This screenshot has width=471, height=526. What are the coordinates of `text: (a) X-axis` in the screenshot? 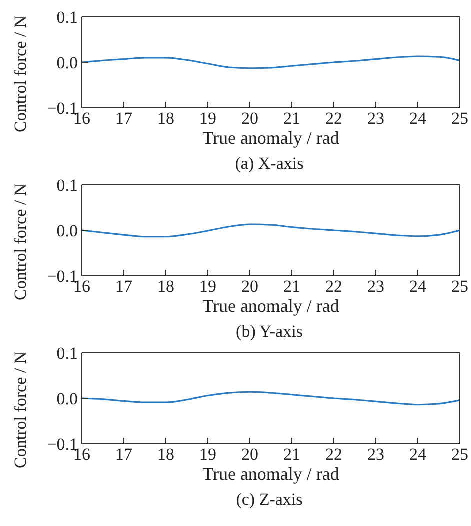 It's located at (269, 164).